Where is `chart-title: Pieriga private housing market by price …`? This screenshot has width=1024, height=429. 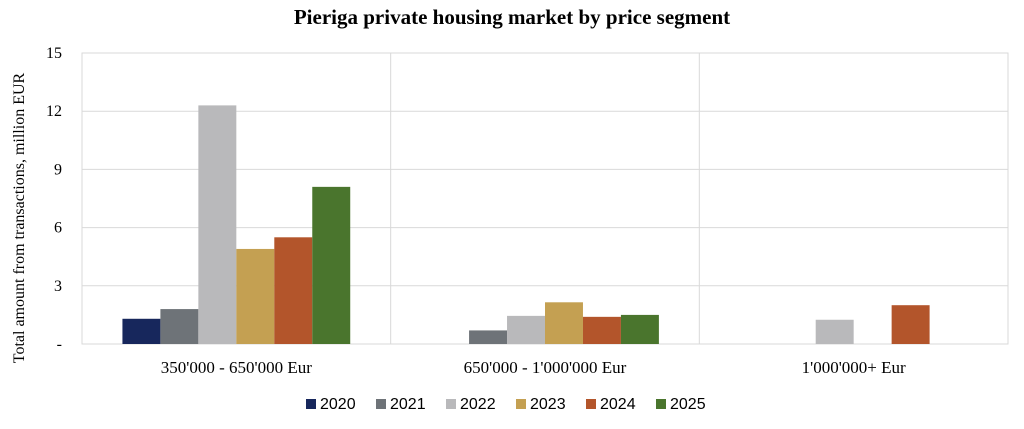
chart-title: Pieriga private housing market by price … is located at coordinates (512, 17).